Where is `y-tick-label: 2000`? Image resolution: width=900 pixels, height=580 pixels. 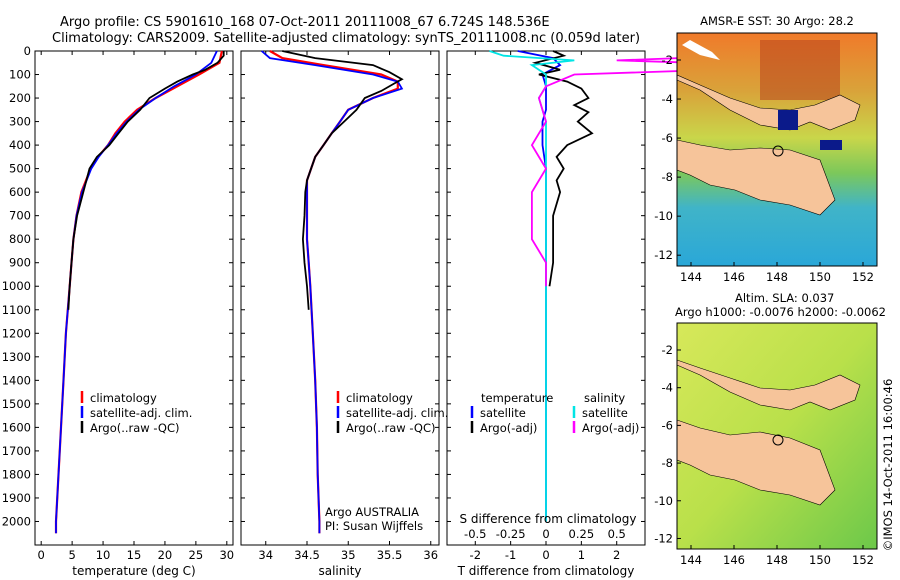
y-tick-label: 2000 is located at coordinates (16, 521).